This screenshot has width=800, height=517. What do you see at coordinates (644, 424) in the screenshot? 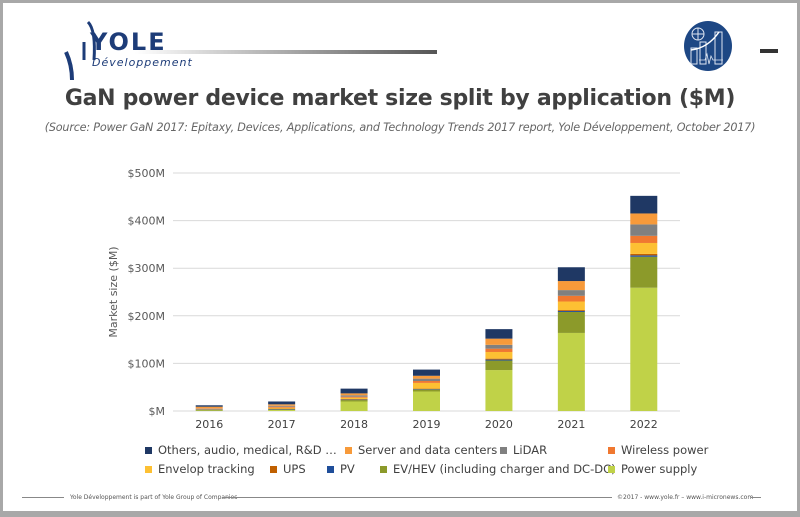
I see `x-tick-label: 2022` at bounding box center [644, 424].